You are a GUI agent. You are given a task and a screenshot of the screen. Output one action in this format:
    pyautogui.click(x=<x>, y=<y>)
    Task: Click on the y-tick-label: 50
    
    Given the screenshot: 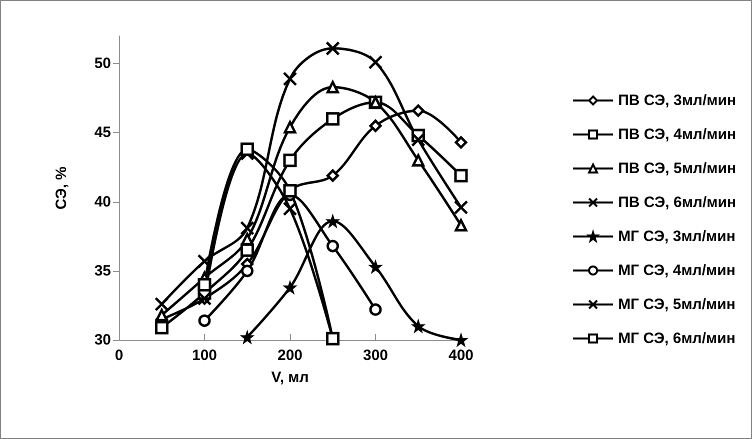 What is the action you would take?
    pyautogui.click(x=102, y=63)
    